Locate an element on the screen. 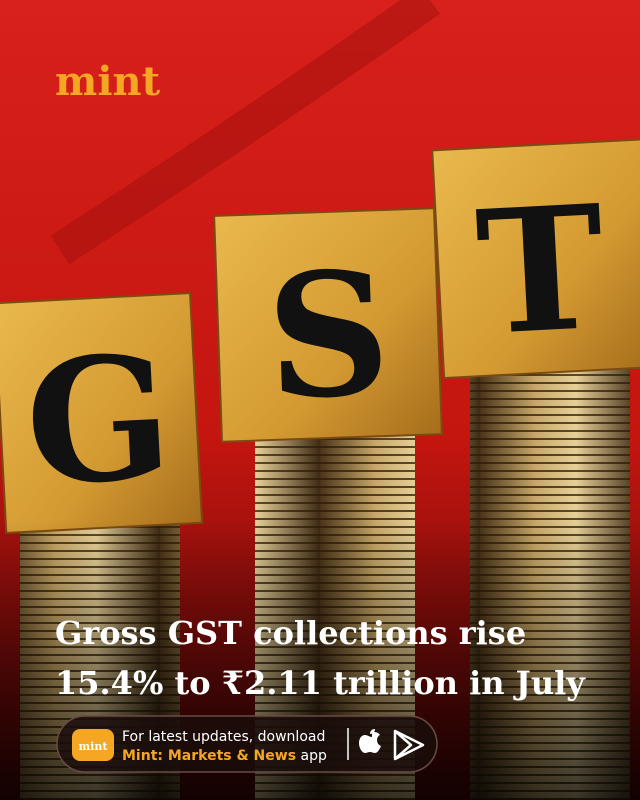 The width and height of the screenshot is (640, 800). headline-line: 15.4% to ₹2.11 trillion in July is located at coordinates (320, 683).